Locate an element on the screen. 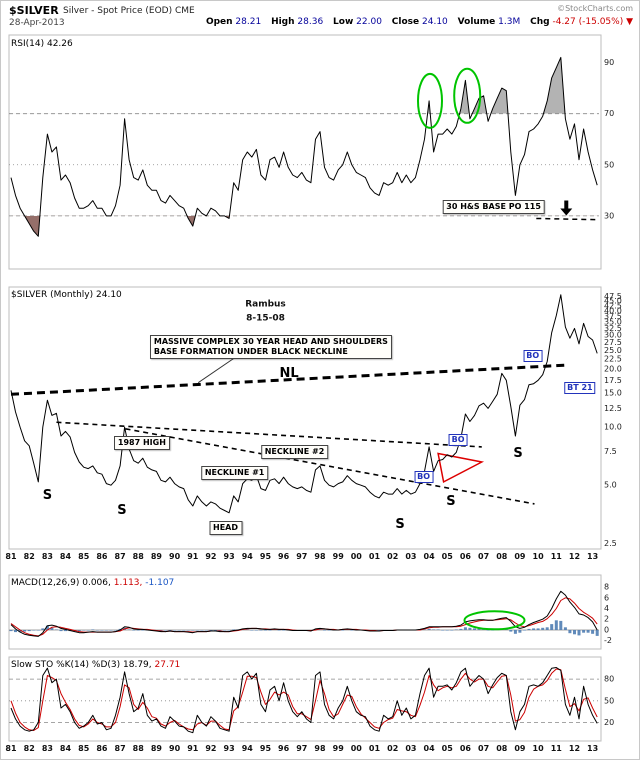 This screenshot has width=640, height=760. sto-x-axis-label: 87 is located at coordinates (120, 748).